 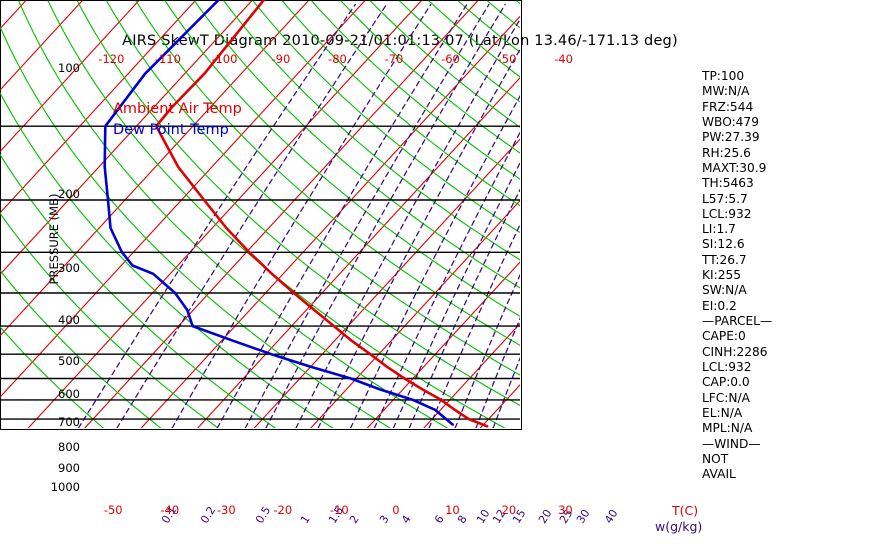 I want to click on bottom-temp-tick: -30, so click(x=226, y=510).